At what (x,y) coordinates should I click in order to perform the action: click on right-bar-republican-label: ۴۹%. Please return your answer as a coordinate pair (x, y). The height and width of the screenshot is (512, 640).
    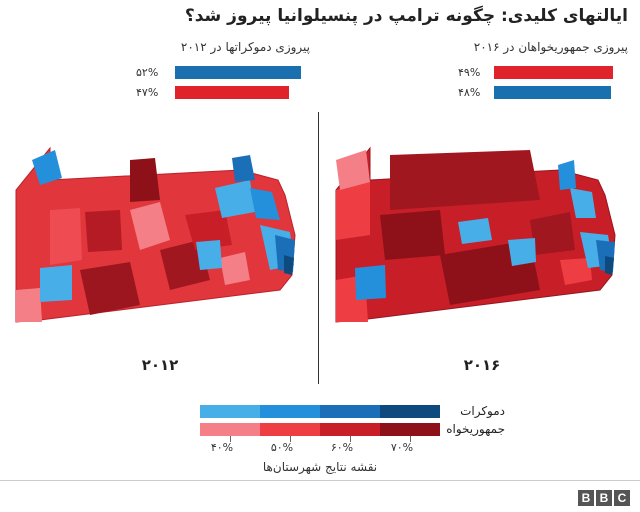
    Looking at the image, I should click on (469, 72).